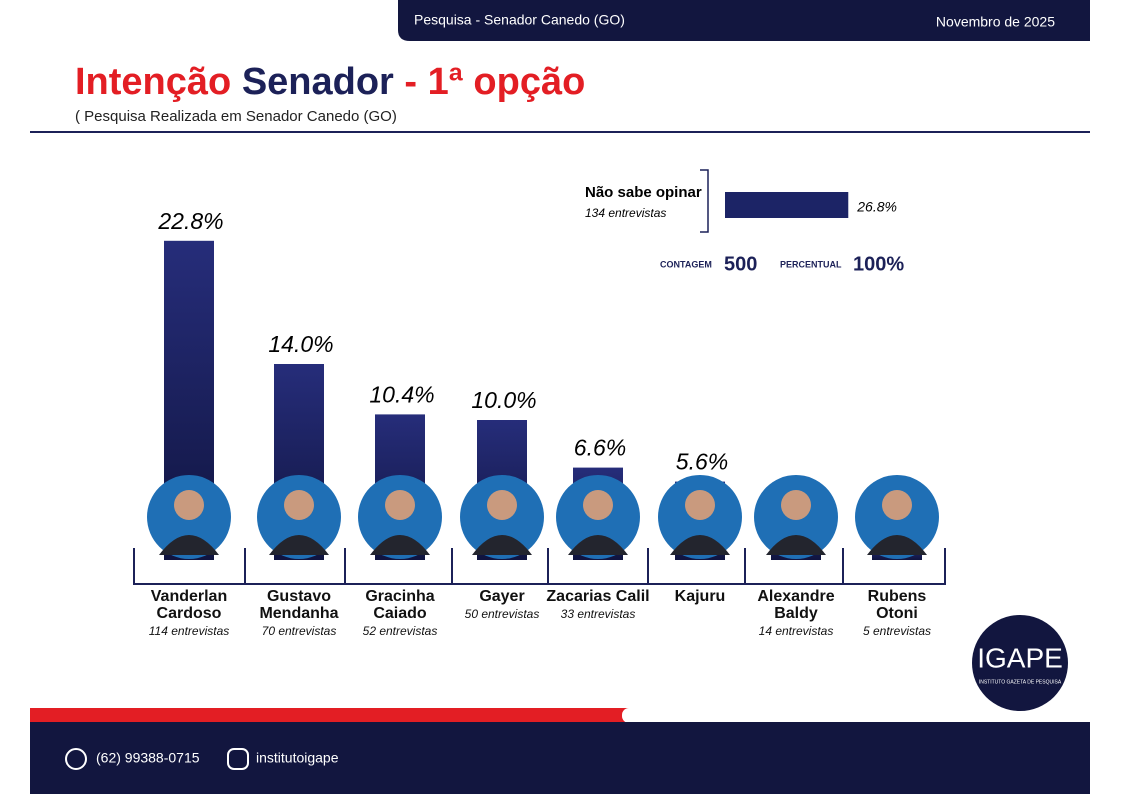 Image resolution: width=1123 pixels, height=794 pixels. What do you see at coordinates (238, 759) in the screenshot?
I see `instagram-icon` at bounding box center [238, 759].